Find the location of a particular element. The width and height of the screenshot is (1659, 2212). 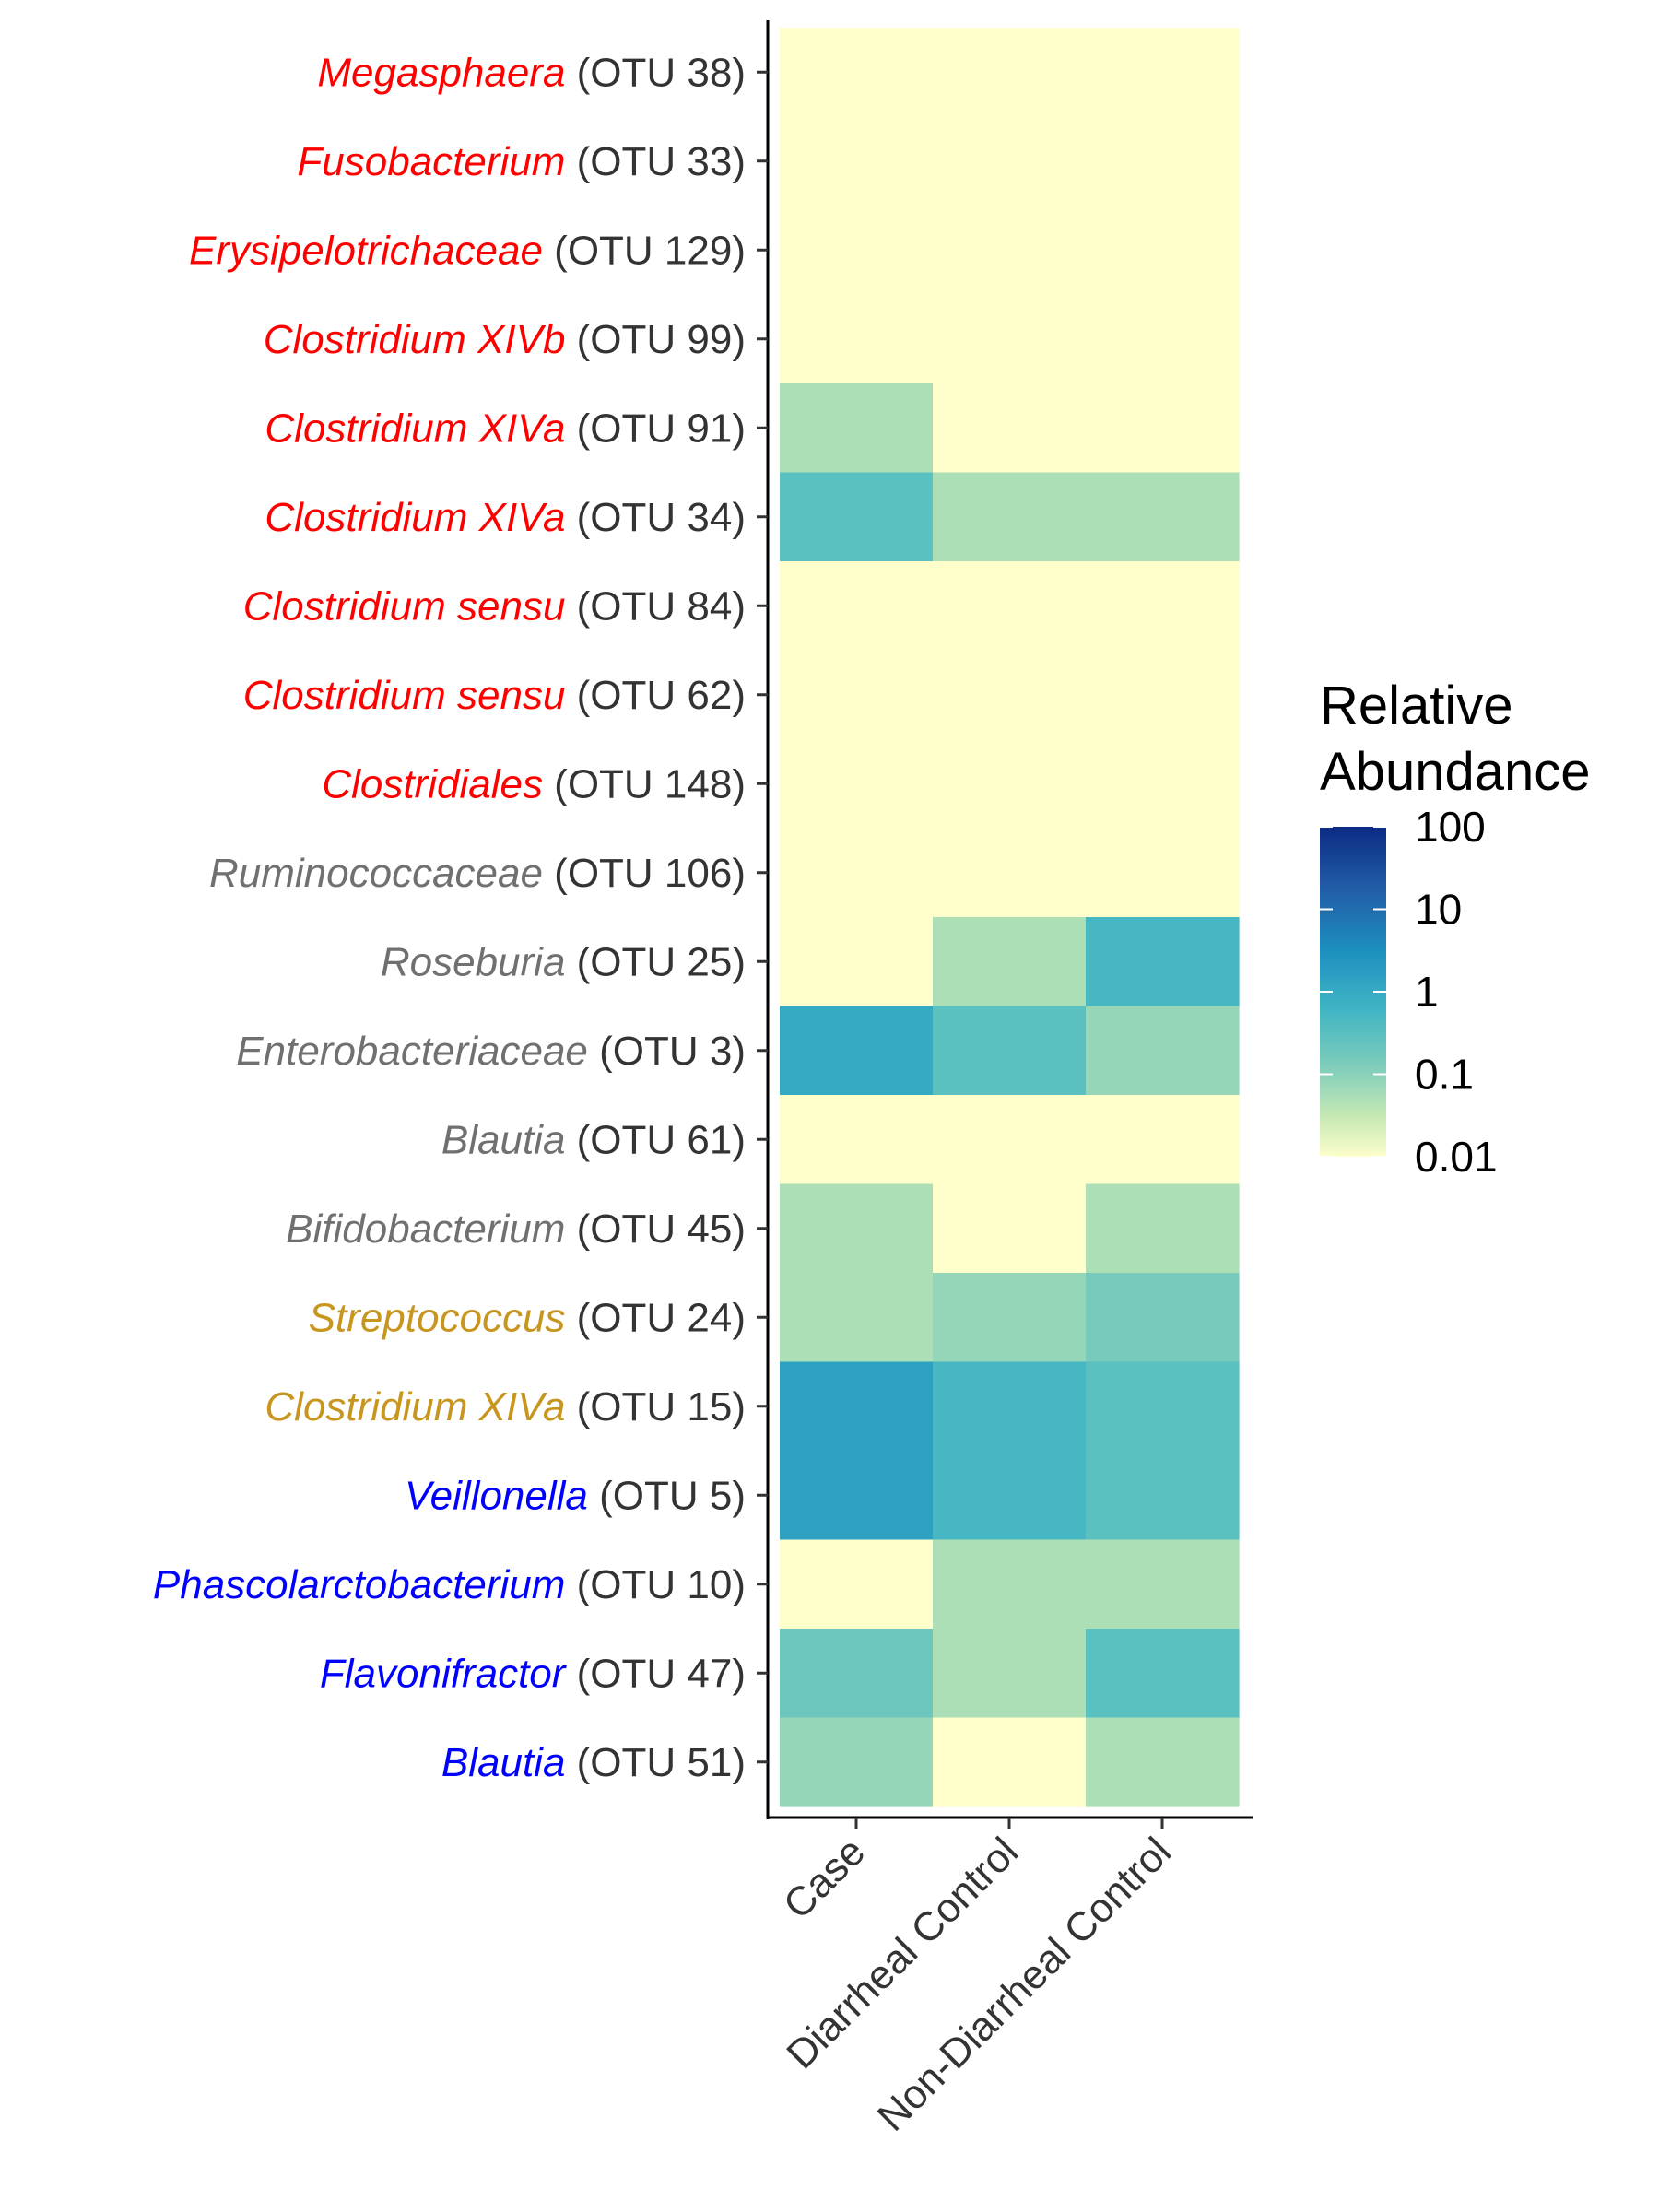

y-tick-label: Enterobacteriaceae (OTU 3) is located at coordinates (491, 1051).